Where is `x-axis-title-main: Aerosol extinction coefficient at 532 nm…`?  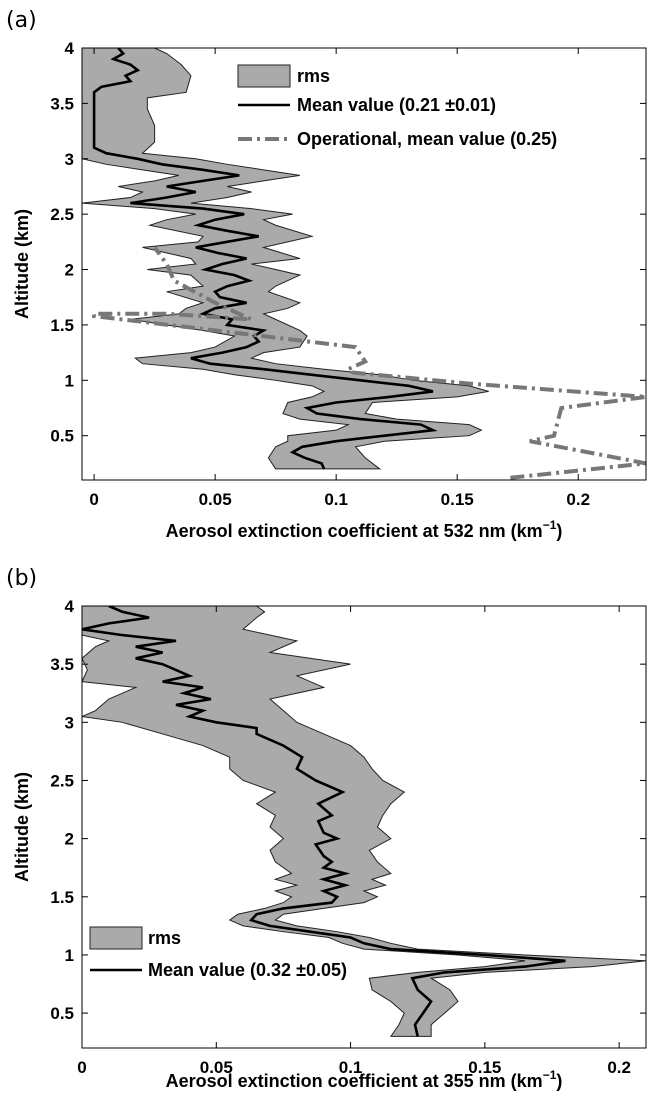
x-axis-title-main: Aerosol extinction coefficient at 532 nm… is located at coordinates (354, 531).